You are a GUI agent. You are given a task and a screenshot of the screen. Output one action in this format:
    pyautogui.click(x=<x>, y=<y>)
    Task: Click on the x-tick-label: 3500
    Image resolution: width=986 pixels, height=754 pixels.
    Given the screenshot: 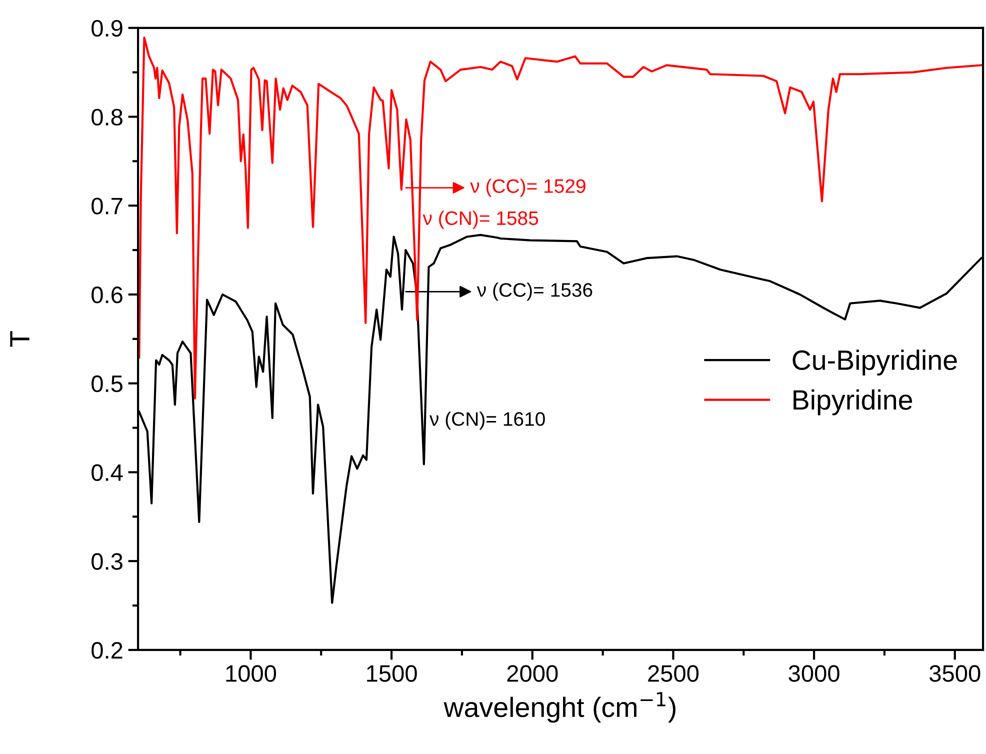 What is the action you would take?
    pyautogui.click(x=955, y=673)
    